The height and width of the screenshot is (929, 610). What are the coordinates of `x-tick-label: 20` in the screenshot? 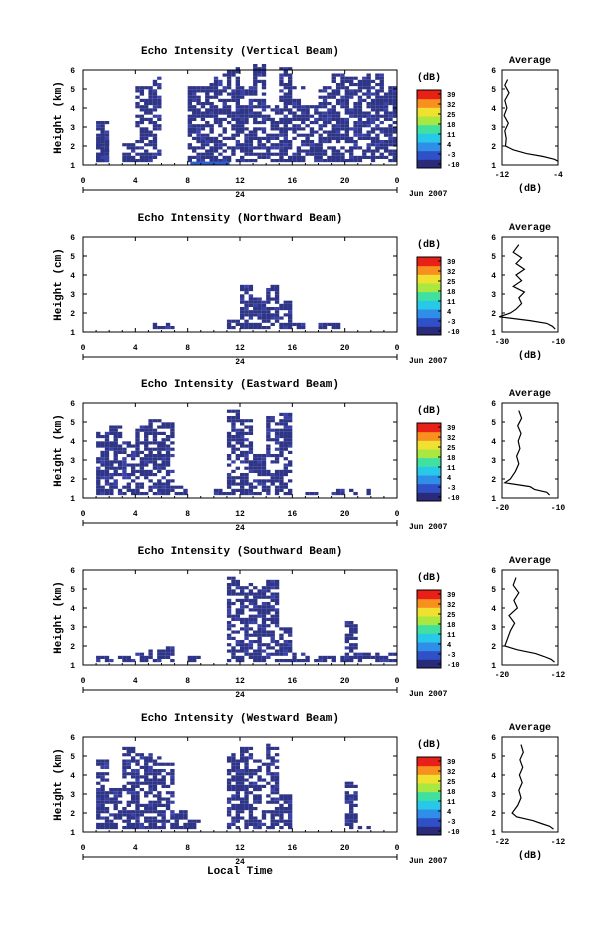 It's located at (345, 848).